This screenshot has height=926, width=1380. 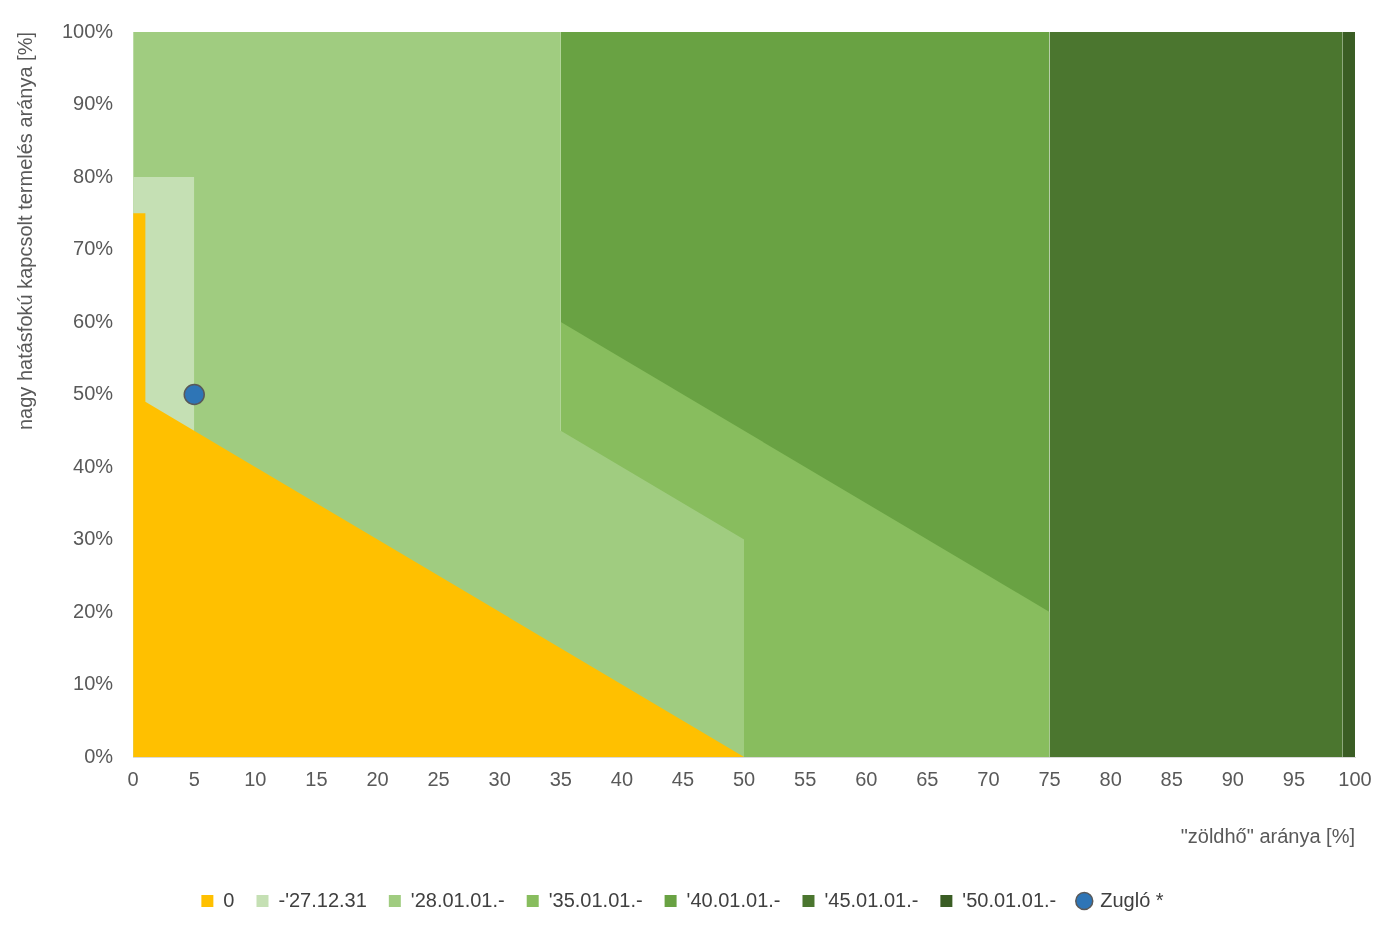 What do you see at coordinates (93, 248) in the screenshot?
I see `y-tick-label: 70%` at bounding box center [93, 248].